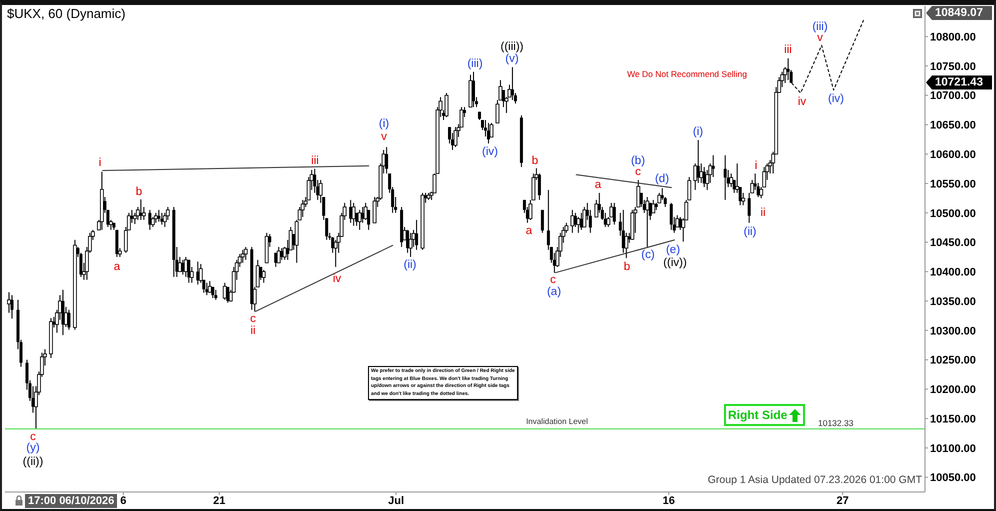  Describe the element at coordinates (557, 421) in the screenshot. I see `ref-line-label: Invalidation Level` at that location.